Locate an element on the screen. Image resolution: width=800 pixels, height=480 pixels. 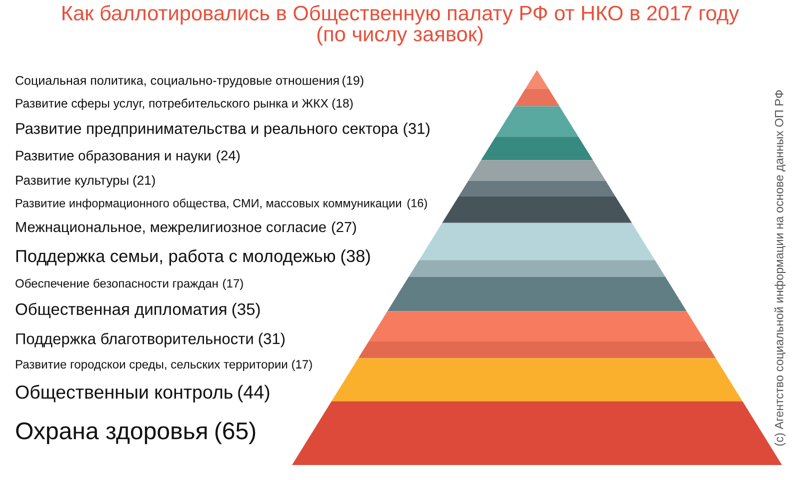
category-label: Межнациональное, межрелигиозное согласие is located at coordinates (171, 229).